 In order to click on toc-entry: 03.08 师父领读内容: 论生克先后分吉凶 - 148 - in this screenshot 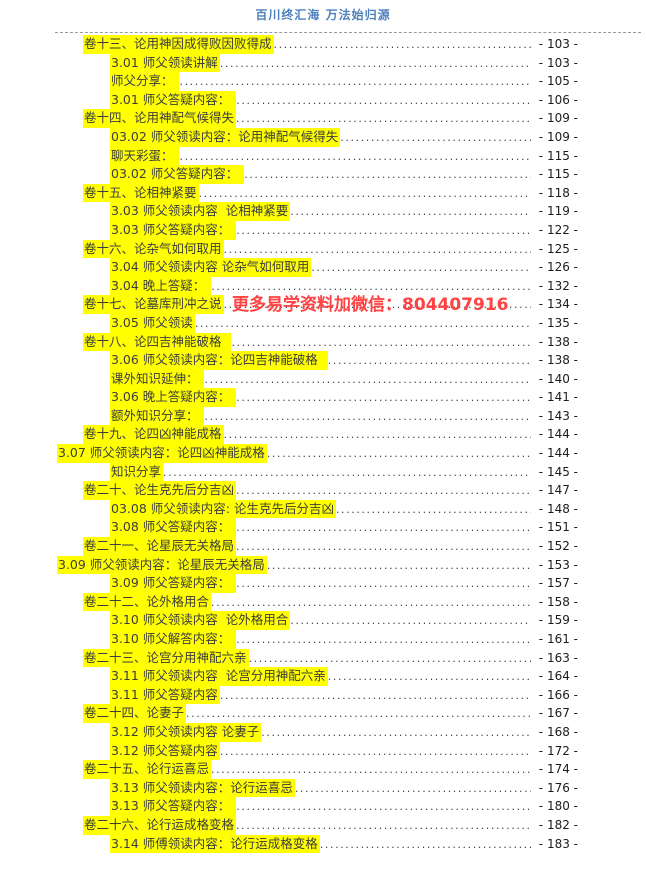, I will do `click(316, 509)`.